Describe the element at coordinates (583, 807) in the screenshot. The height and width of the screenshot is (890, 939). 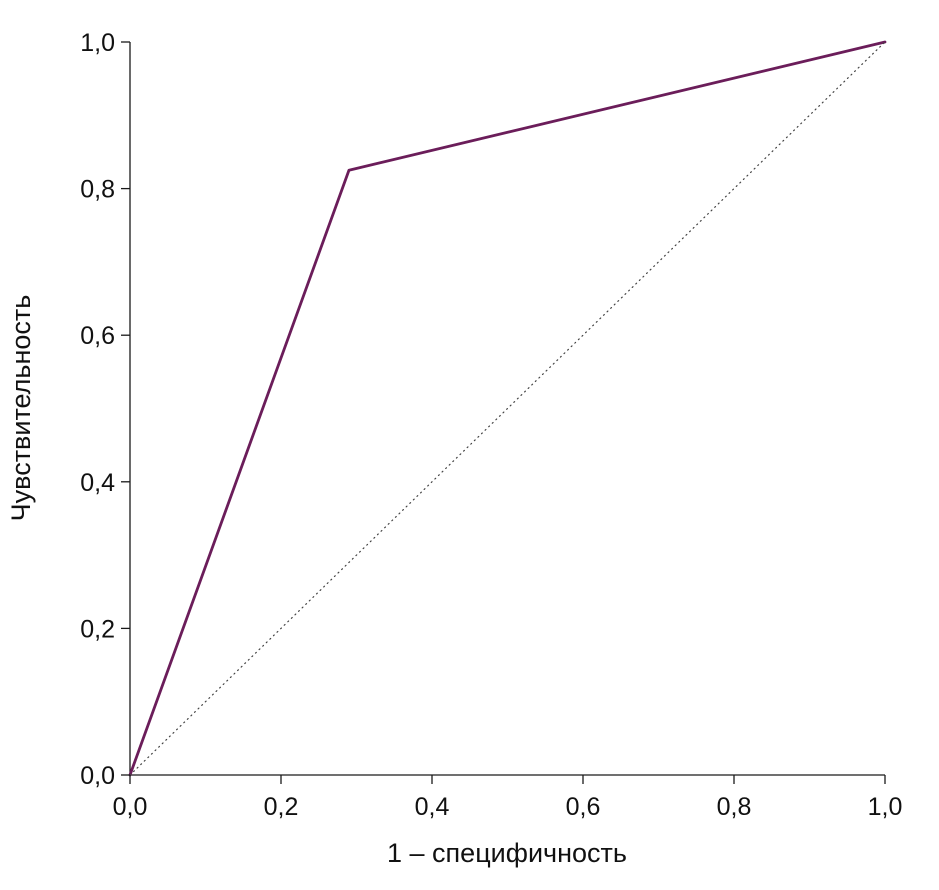
I see `x-tick-label: 0,6` at that location.